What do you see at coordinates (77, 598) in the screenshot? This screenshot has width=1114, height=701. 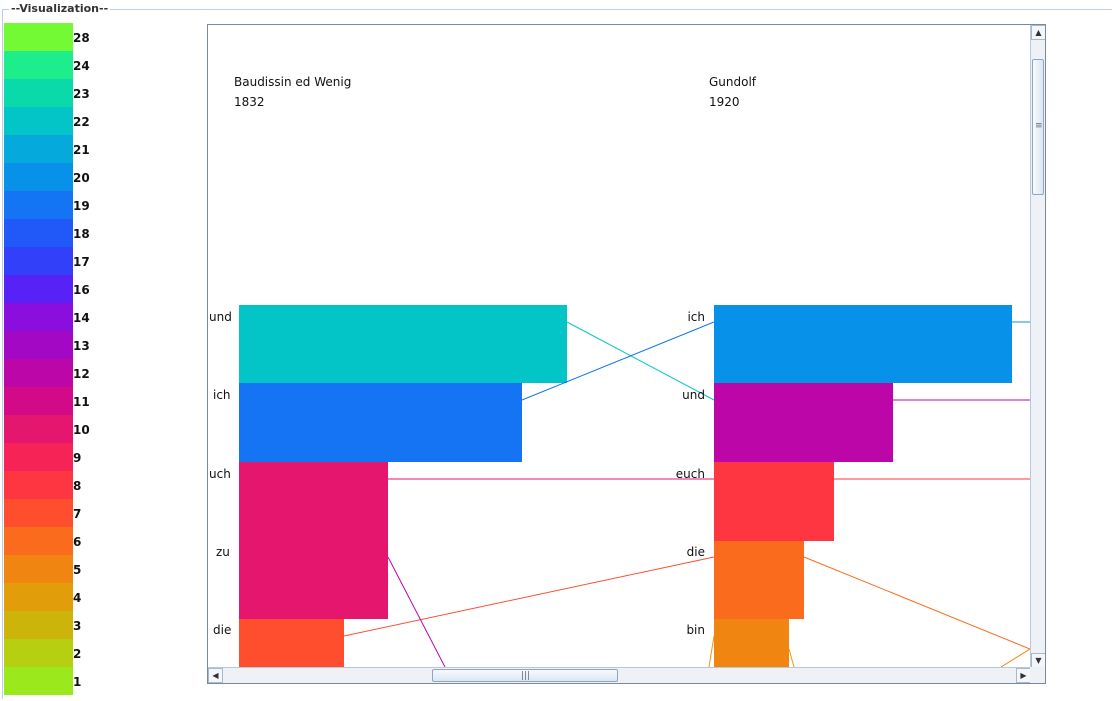 I see `legend-label: 4` at bounding box center [77, 598].